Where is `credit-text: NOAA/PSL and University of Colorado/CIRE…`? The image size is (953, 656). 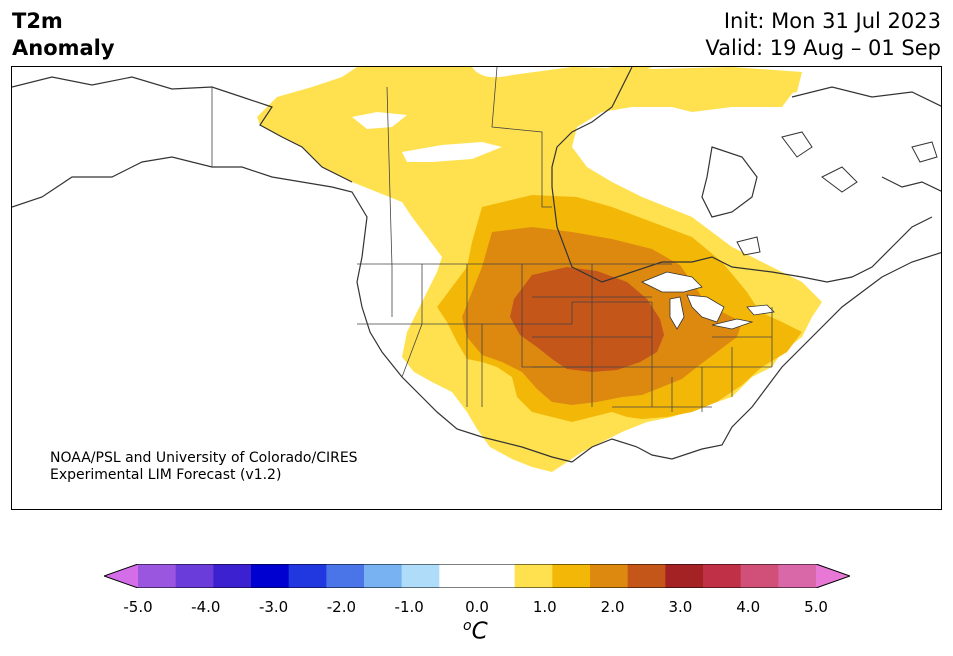 credit-text: NOAA/PSL and University of Colorado/CIRE… is located at coordinates (204, 467).